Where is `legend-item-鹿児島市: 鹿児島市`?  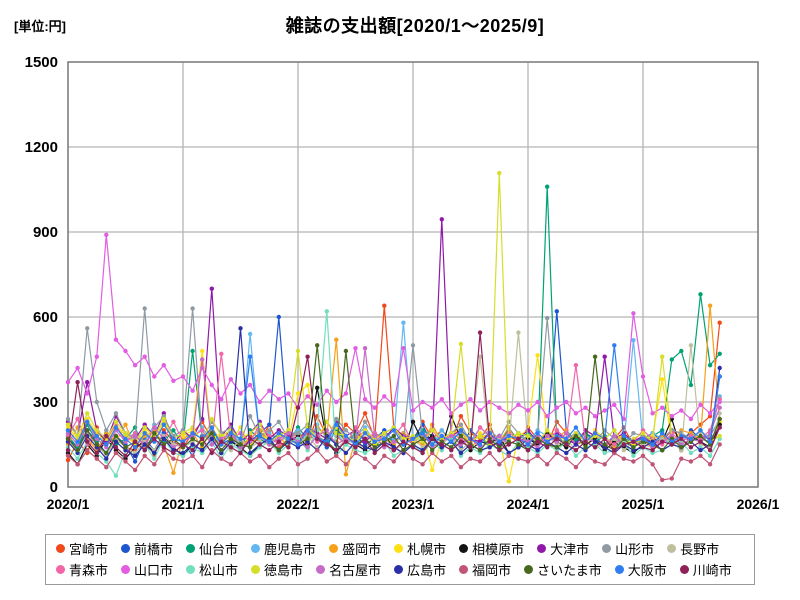
legend-item-鹿児島市: 鹿児島市 is located at coordinates (283, 548).